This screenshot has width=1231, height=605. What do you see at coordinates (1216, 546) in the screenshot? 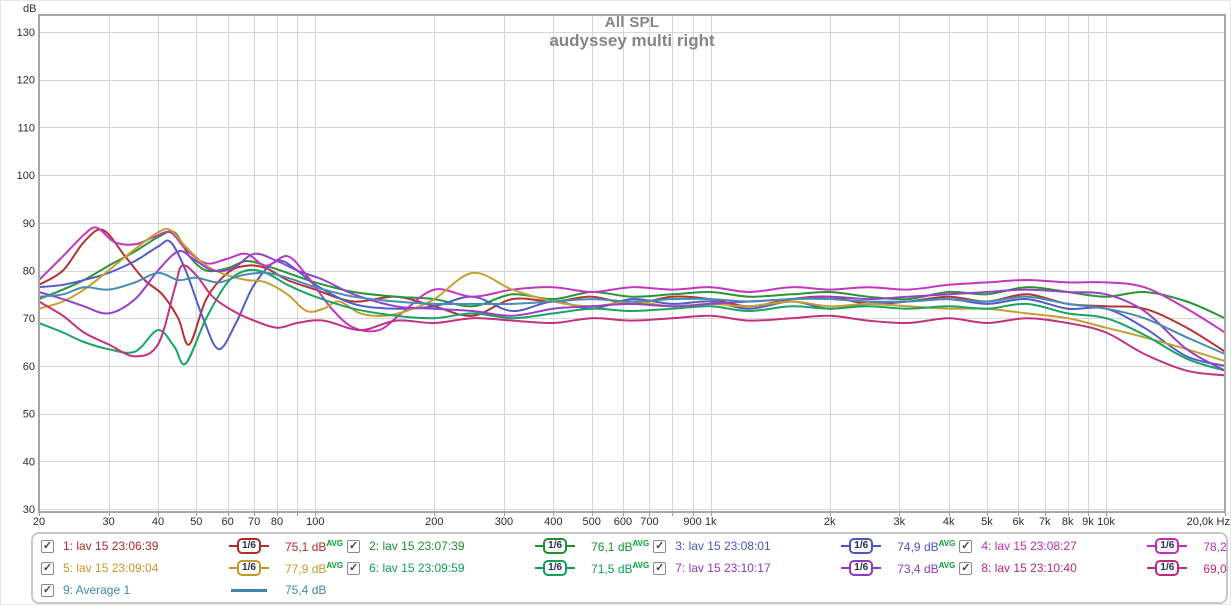
I see `legend-value-4: 78,2 dBAVG` at bounding box center [1216, 546].